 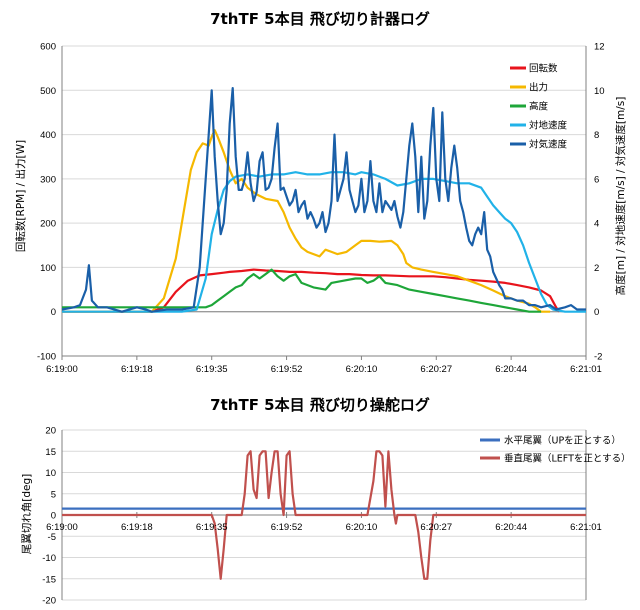 I want to click on chart1-legend-label: 出力, so click(x=538, y=88).